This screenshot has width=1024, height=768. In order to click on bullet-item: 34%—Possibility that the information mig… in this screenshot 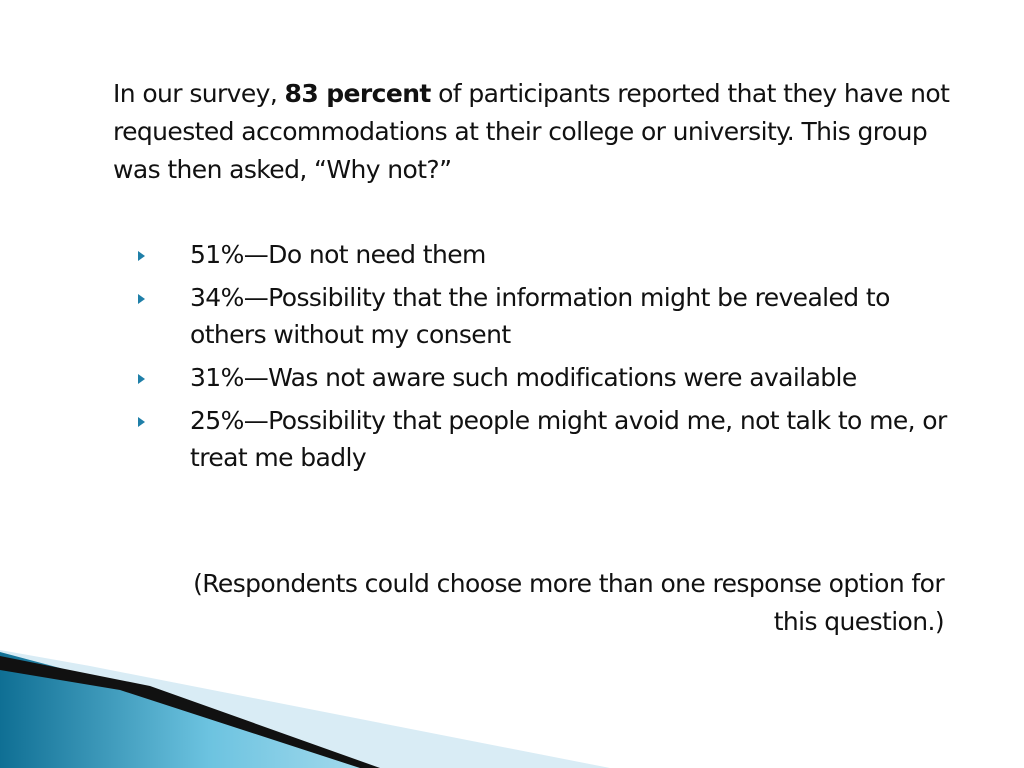, I will do `click(548, 316)`.